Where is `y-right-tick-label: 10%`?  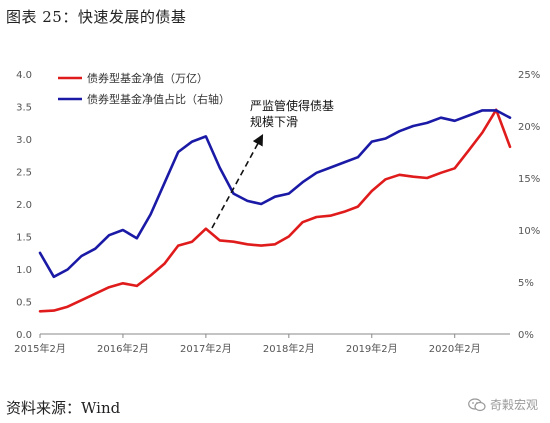
y-right-tick-label: 10% is located at coordinates (529, 231).